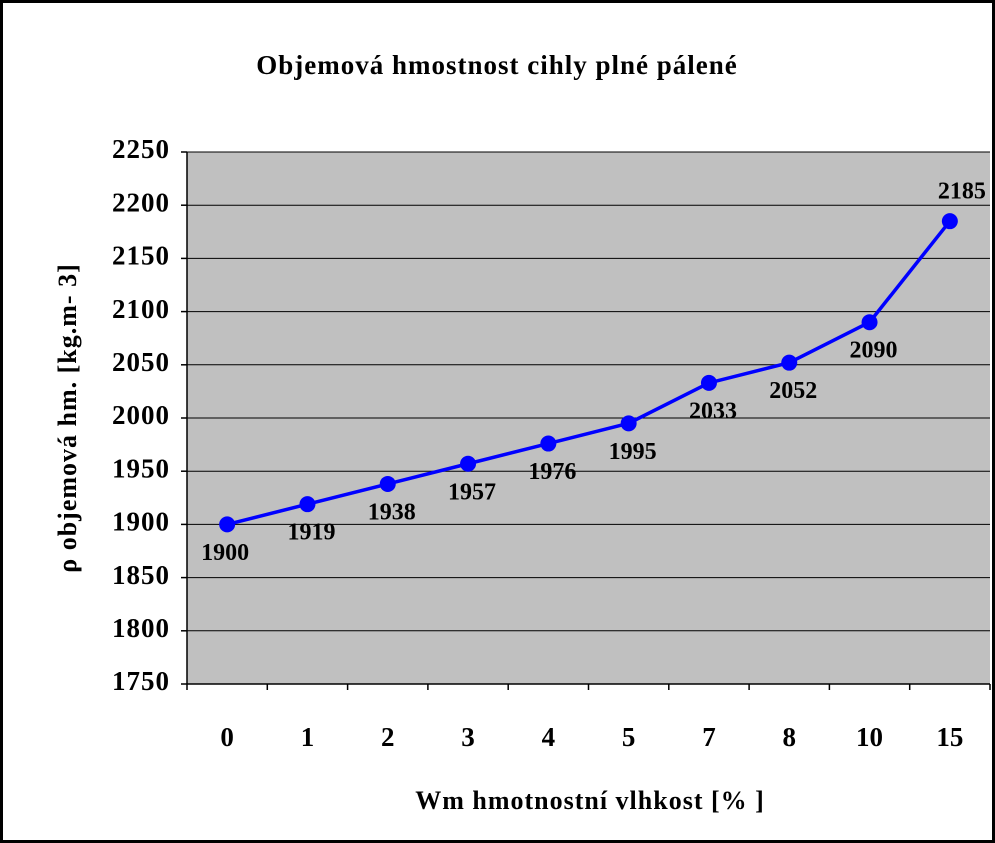  I want to click on x-axis-title: Wm hmotnostní vlhkost [% ], so click(590, 800).